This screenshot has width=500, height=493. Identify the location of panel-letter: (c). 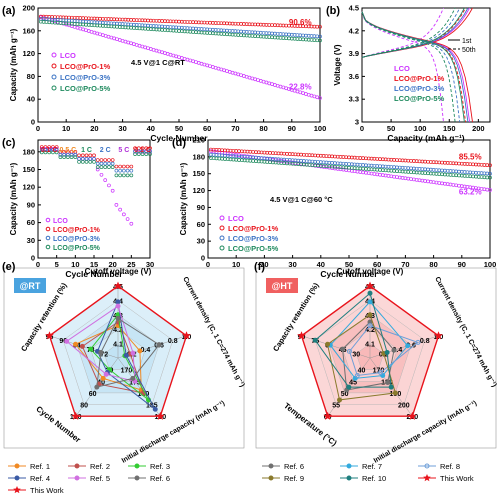
(9, 143).